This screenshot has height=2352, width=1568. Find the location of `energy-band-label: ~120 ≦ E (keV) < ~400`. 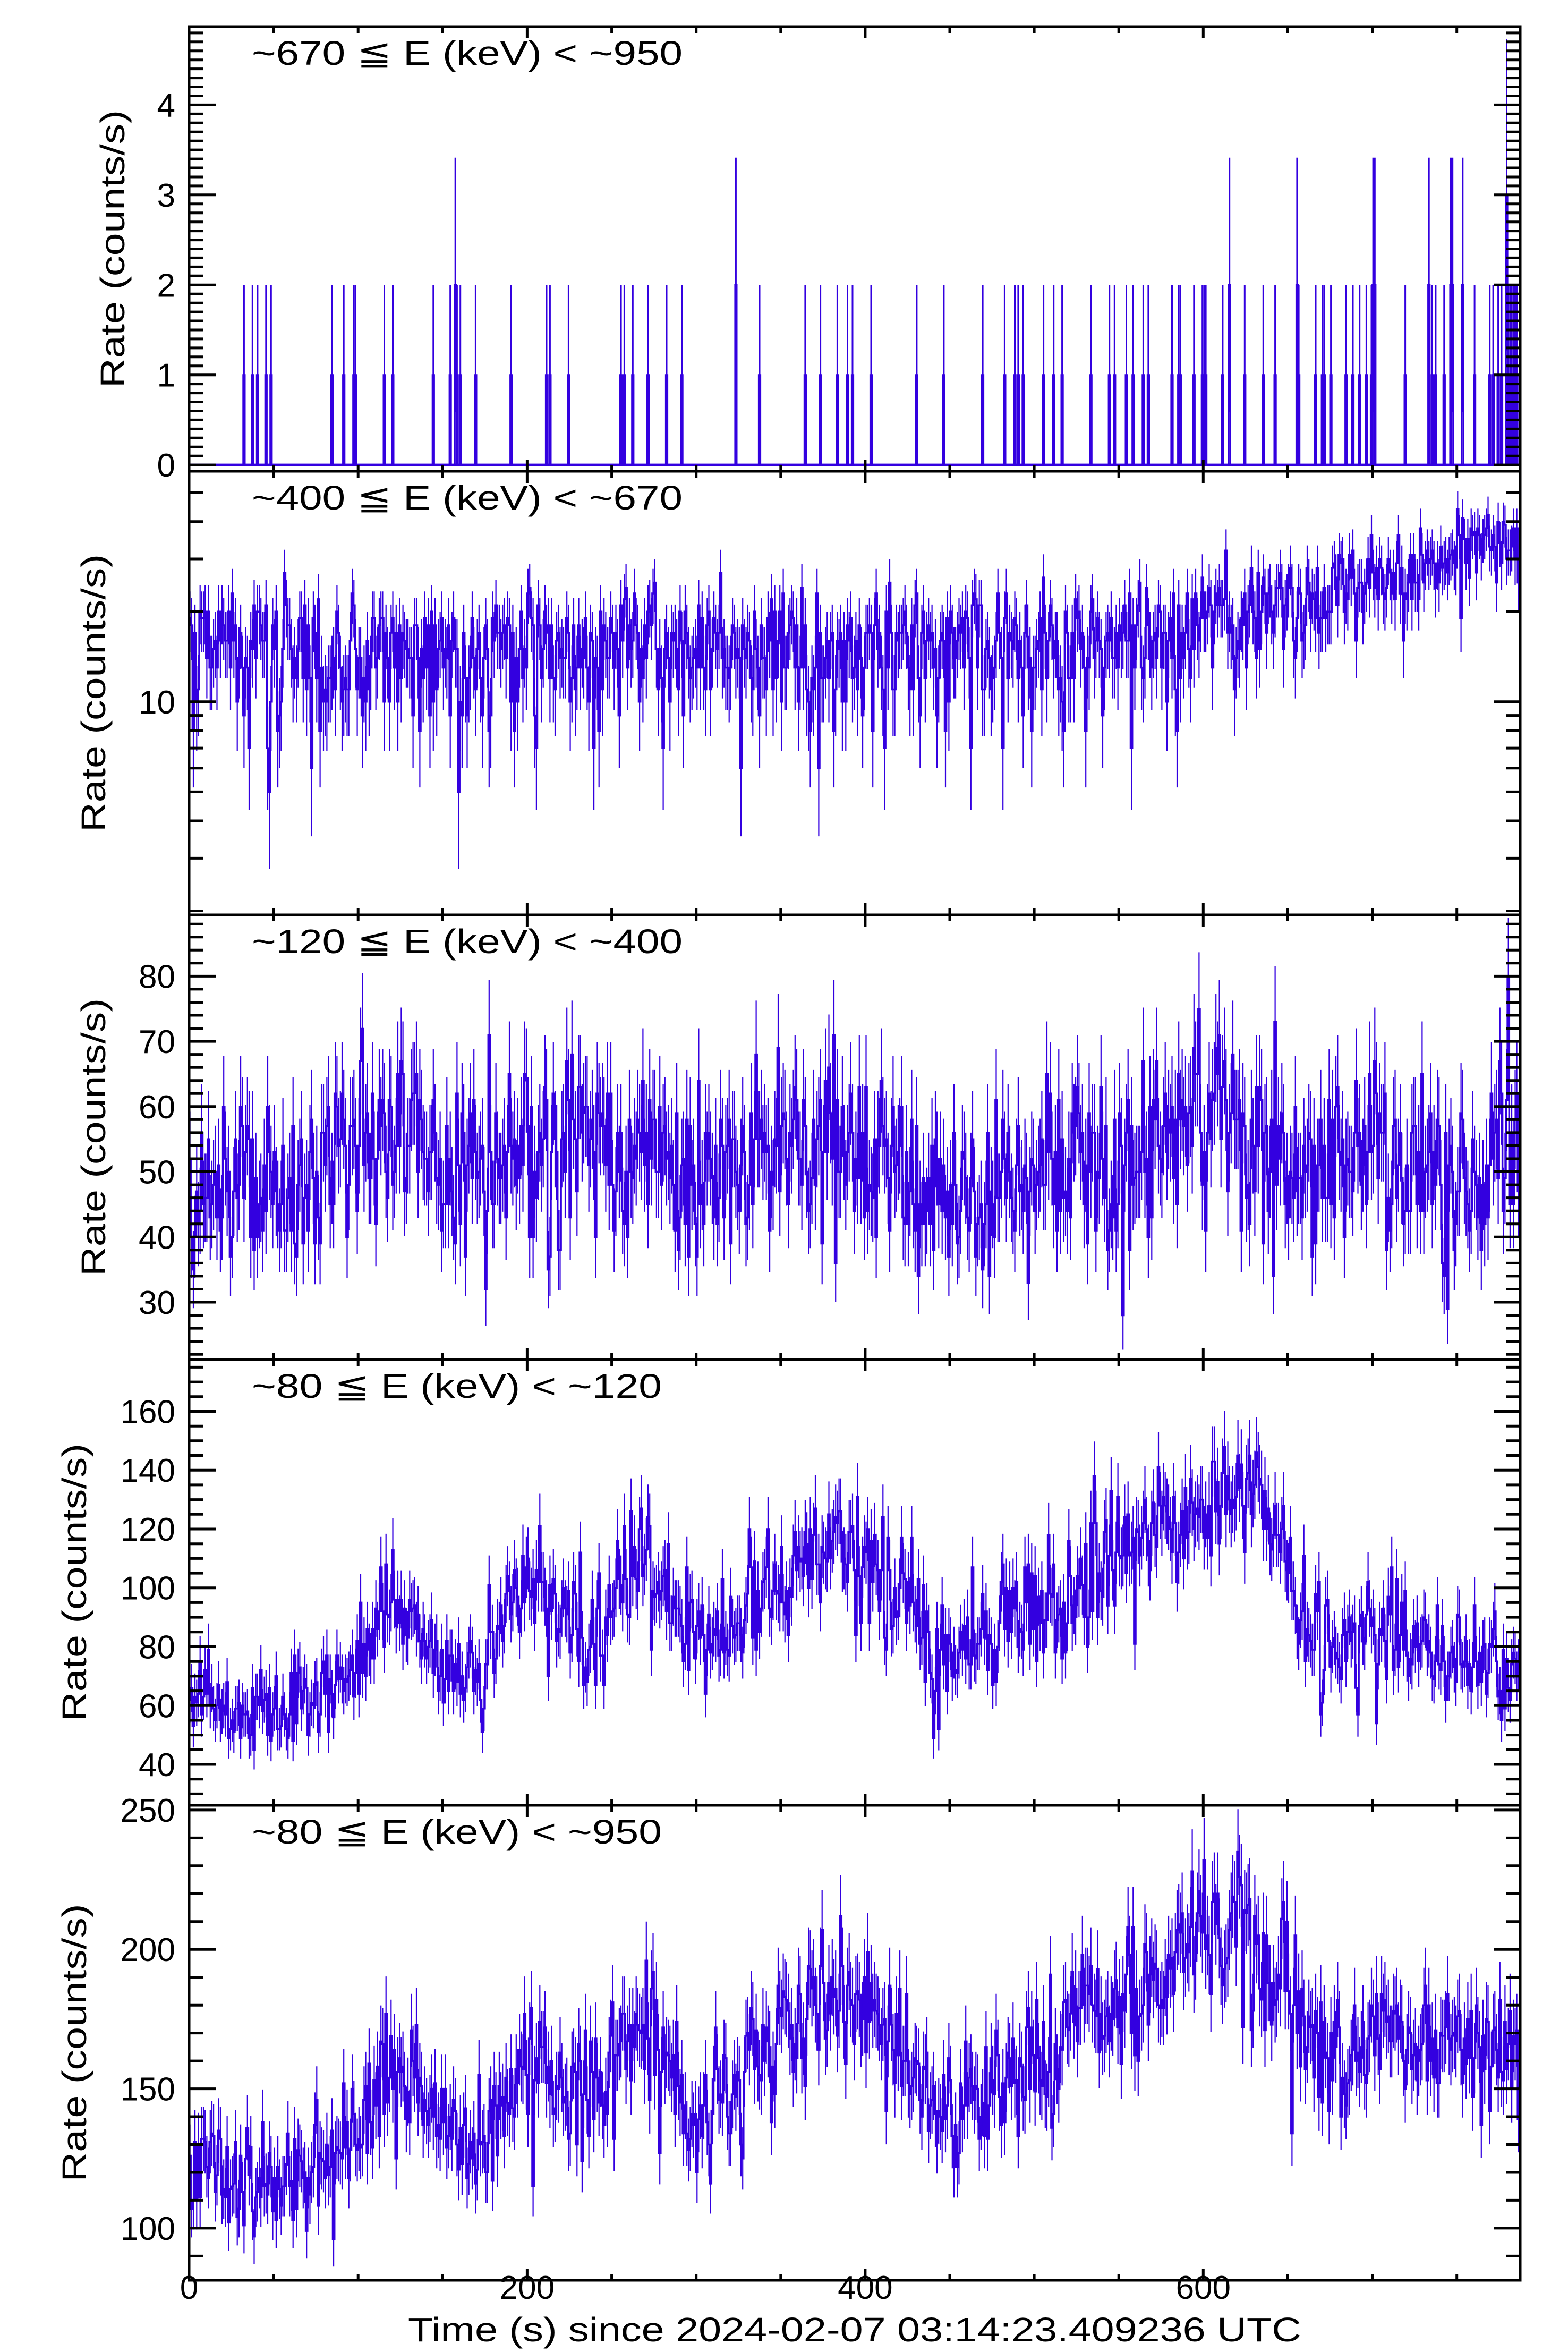

energy-band-label: ~120 ≦ E (keV) < ~400 is located at coordinates (468, 941).